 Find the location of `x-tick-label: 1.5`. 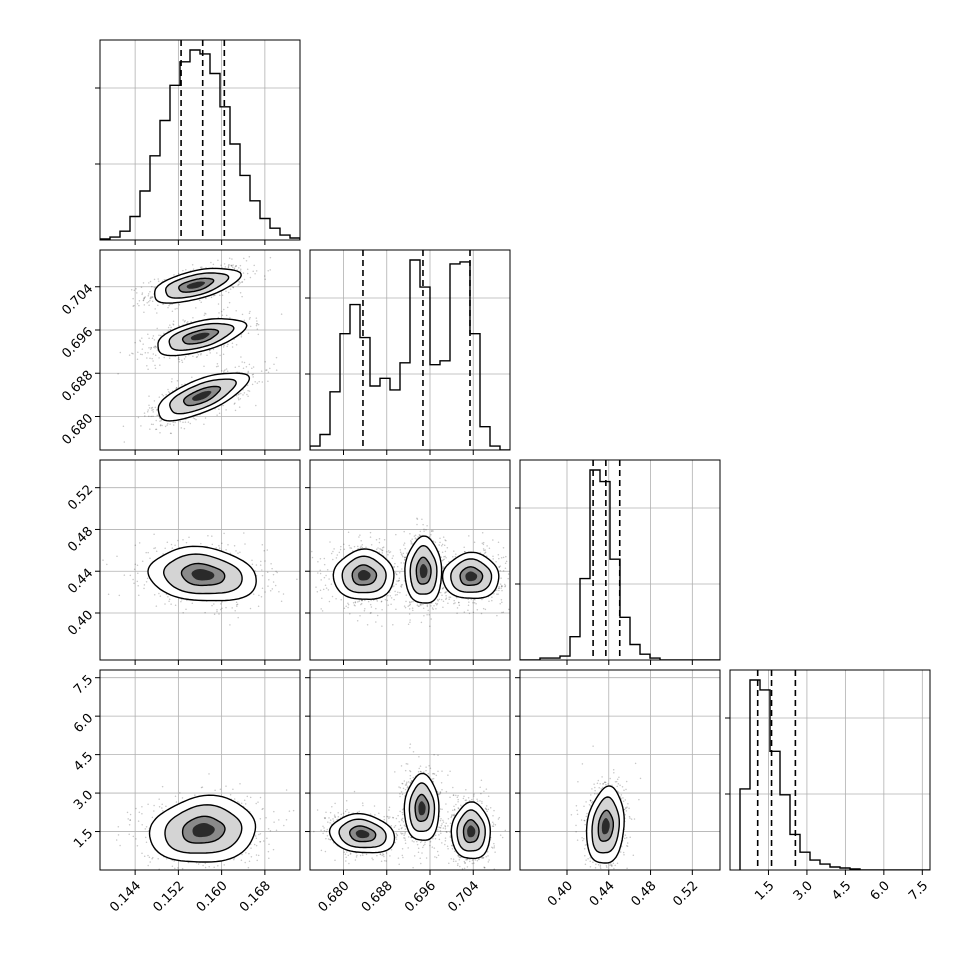

x-tick-label: 1.5 is located at coordinates (764, 890).